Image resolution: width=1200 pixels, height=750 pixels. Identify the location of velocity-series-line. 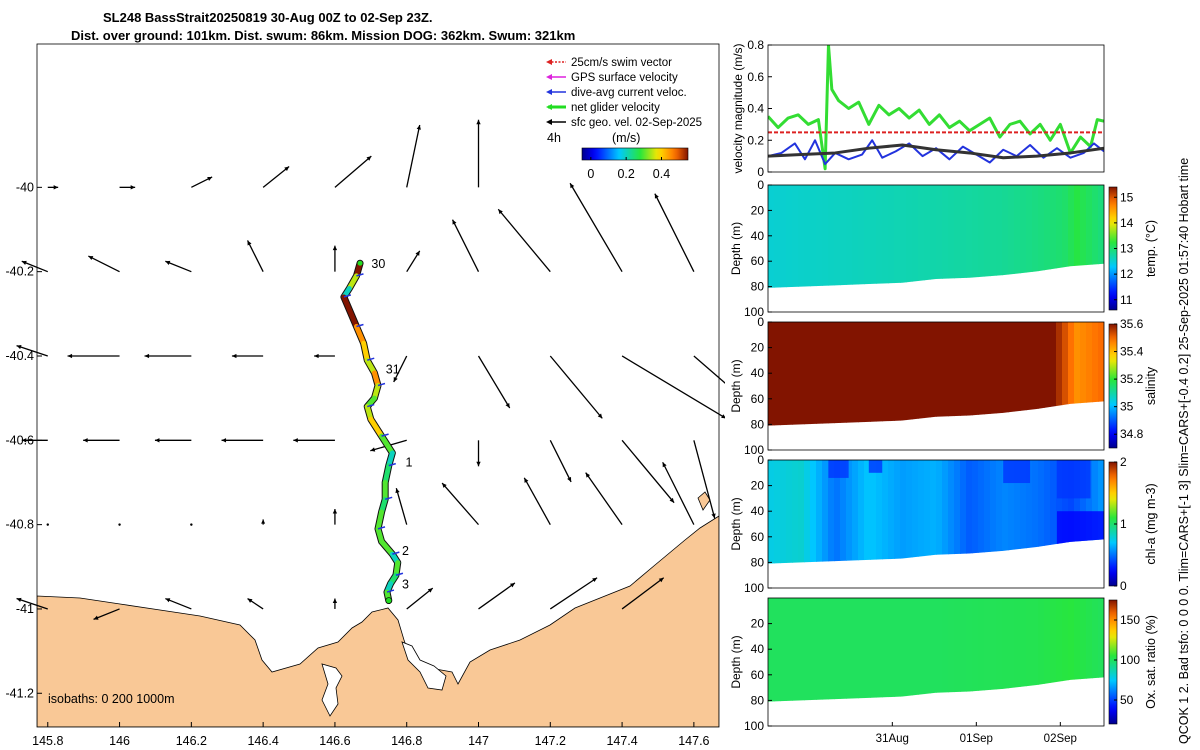
(936, 151).